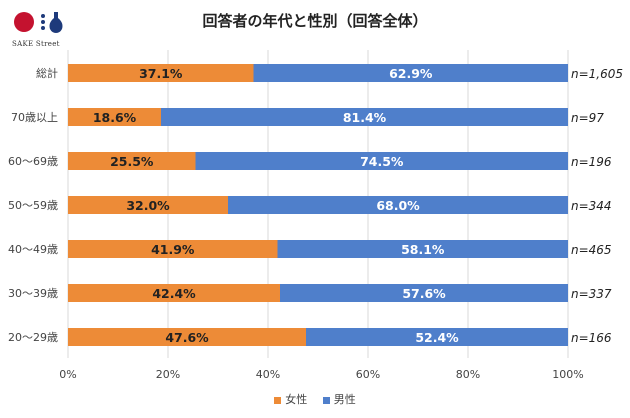 The height and width of the screenshot is (418, 630). What do you see at coordinates (33, 205) in the screenshot?
I see `category-label: 50～59歳` at bounding box center [33, 205].